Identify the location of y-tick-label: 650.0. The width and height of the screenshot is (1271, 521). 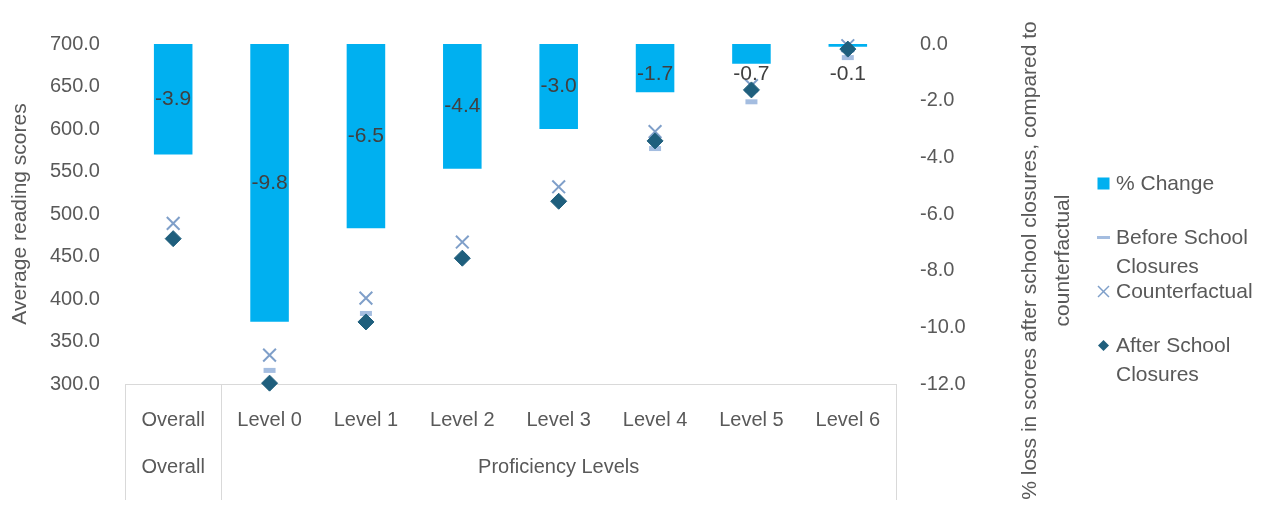
(74, 85).